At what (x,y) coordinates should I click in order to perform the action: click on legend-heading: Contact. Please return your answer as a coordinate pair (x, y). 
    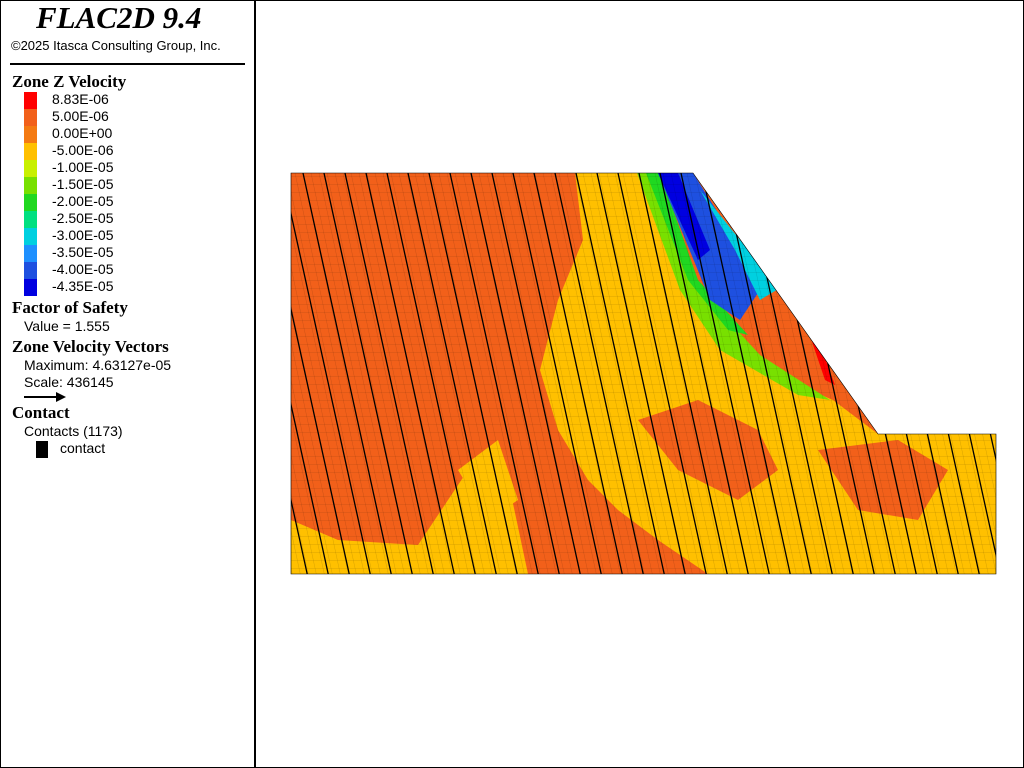
    Looking at the image, I should click on (41, 412).